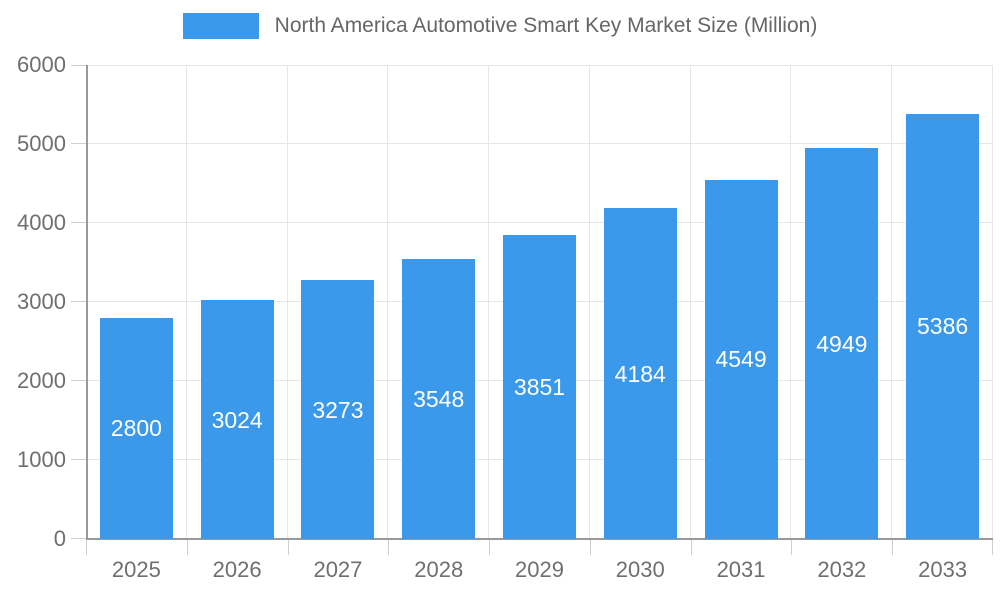  What do you see at coordinates (59, 538) in the screenshot?
I see `y-axis-label: 0` at bounding box center [59, 538].